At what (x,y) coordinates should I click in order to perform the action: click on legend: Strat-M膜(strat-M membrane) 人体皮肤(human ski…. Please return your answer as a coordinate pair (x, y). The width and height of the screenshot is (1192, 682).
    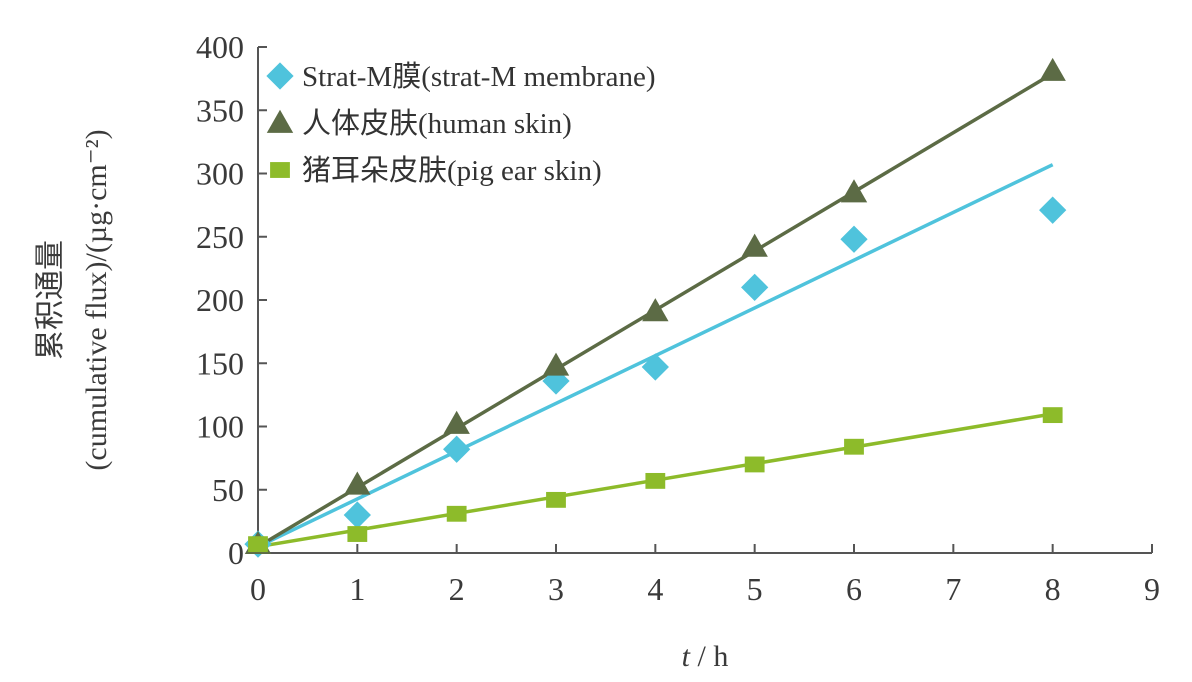
    Looking at the image, I should click on (461, 123).